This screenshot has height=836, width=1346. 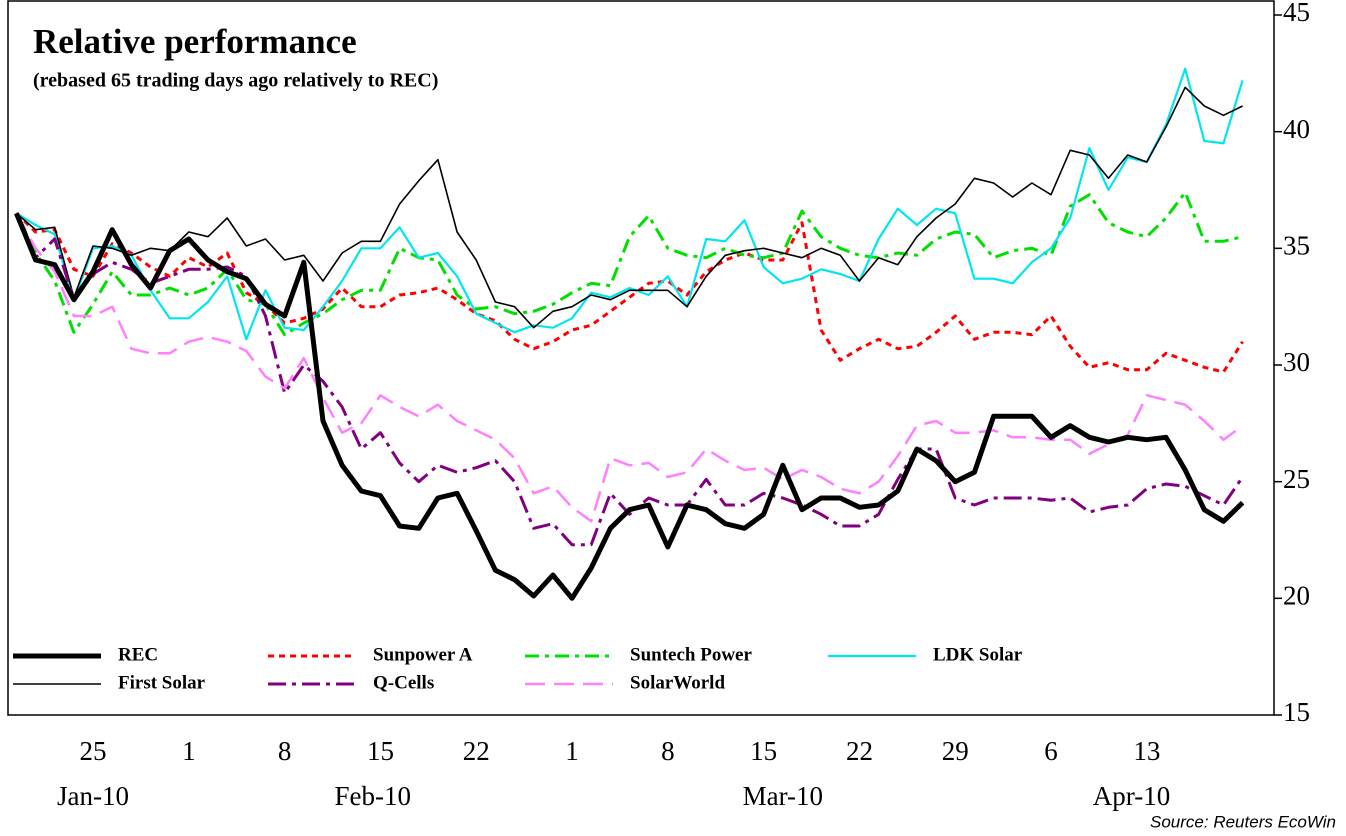 I want to click on y-tick-label: 45, so click(x=1296, y=13).